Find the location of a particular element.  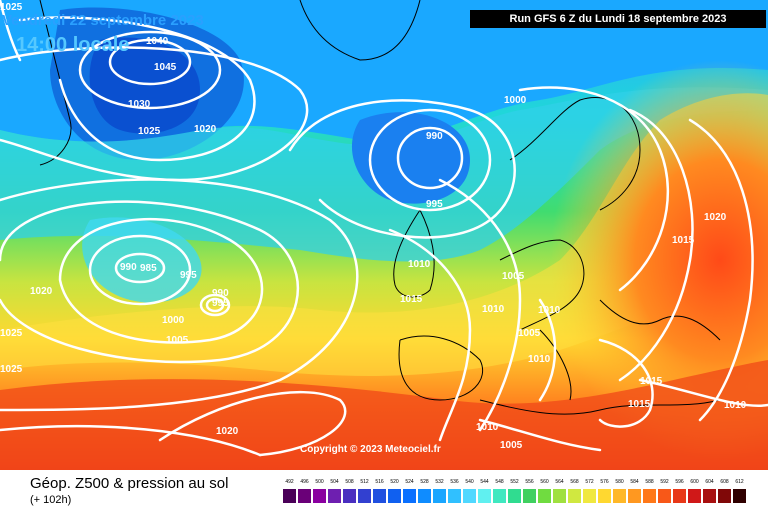

scale-label: 544 is located at coordinates (484, 482).